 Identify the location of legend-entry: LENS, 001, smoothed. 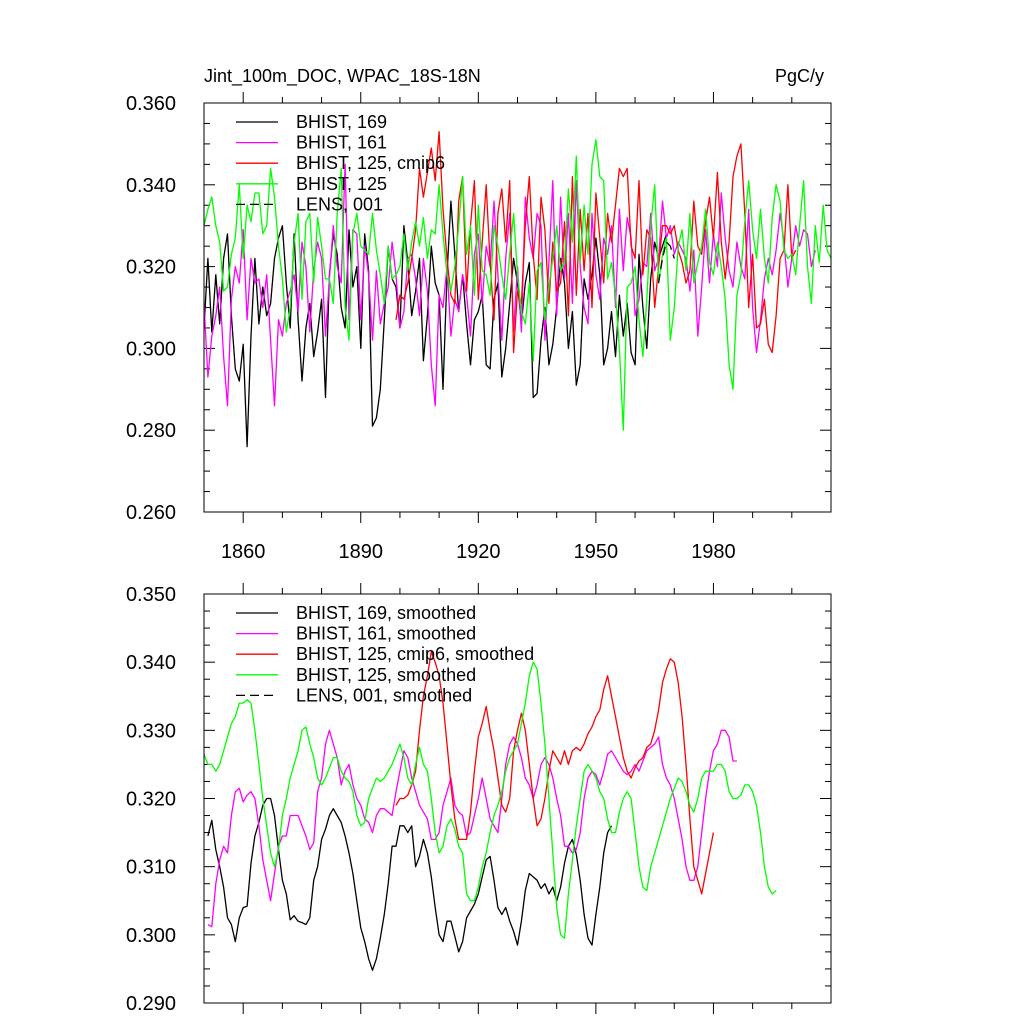
(384, 695).